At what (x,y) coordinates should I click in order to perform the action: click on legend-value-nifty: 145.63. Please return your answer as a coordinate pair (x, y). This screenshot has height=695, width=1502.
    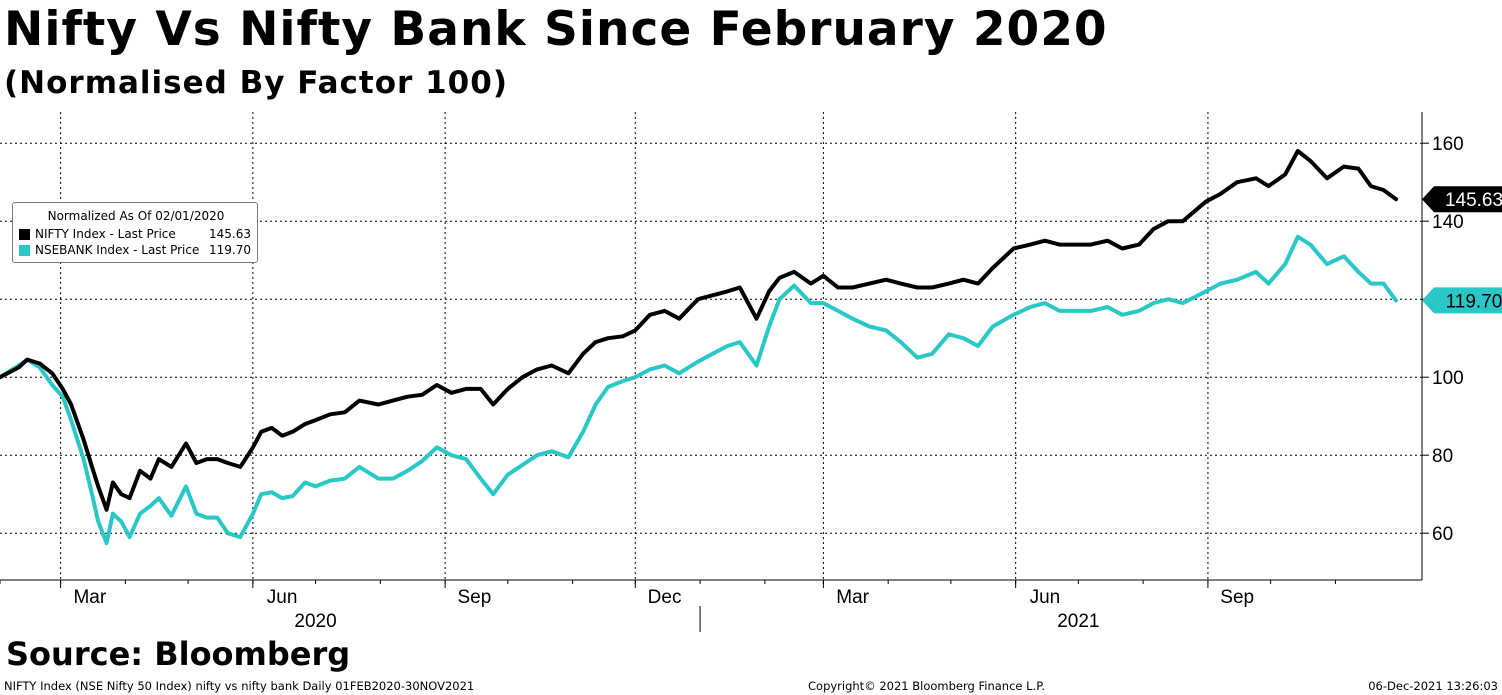
    Looking at the image, I should click on (230, 234).